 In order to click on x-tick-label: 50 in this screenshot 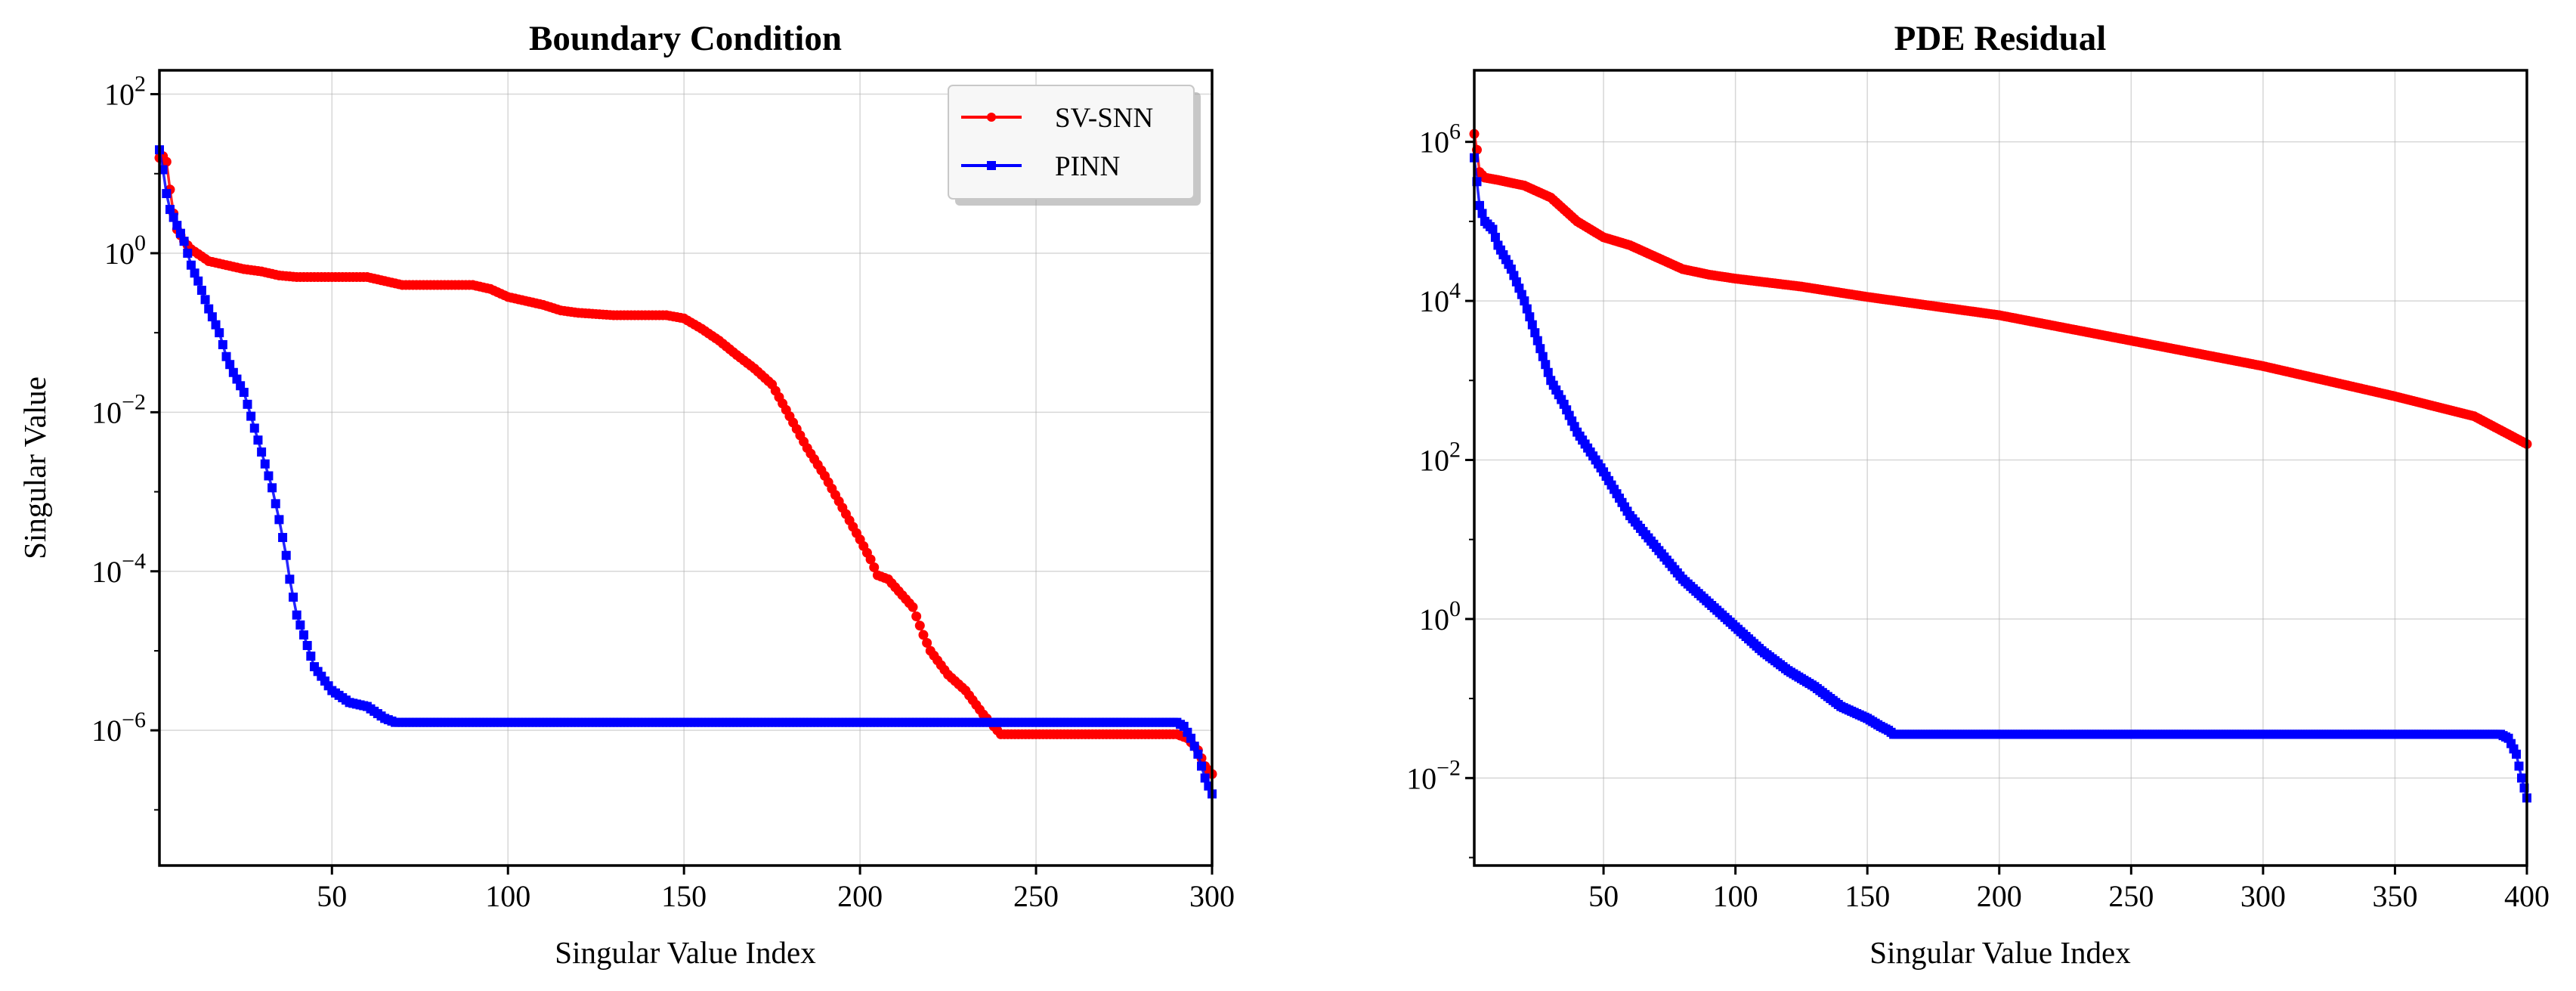, I will do `click(1603, 896)`.